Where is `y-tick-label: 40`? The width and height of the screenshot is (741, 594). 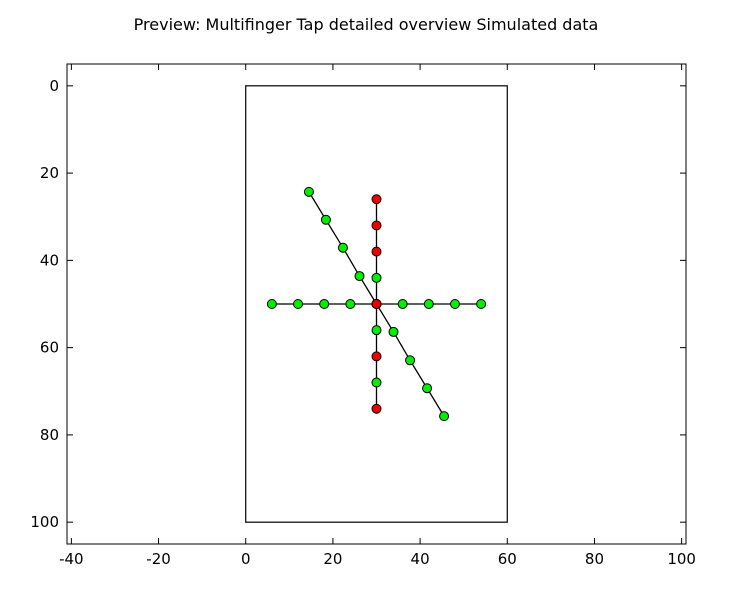
y-tick-label: 40 is located at coordinates (49, 260).